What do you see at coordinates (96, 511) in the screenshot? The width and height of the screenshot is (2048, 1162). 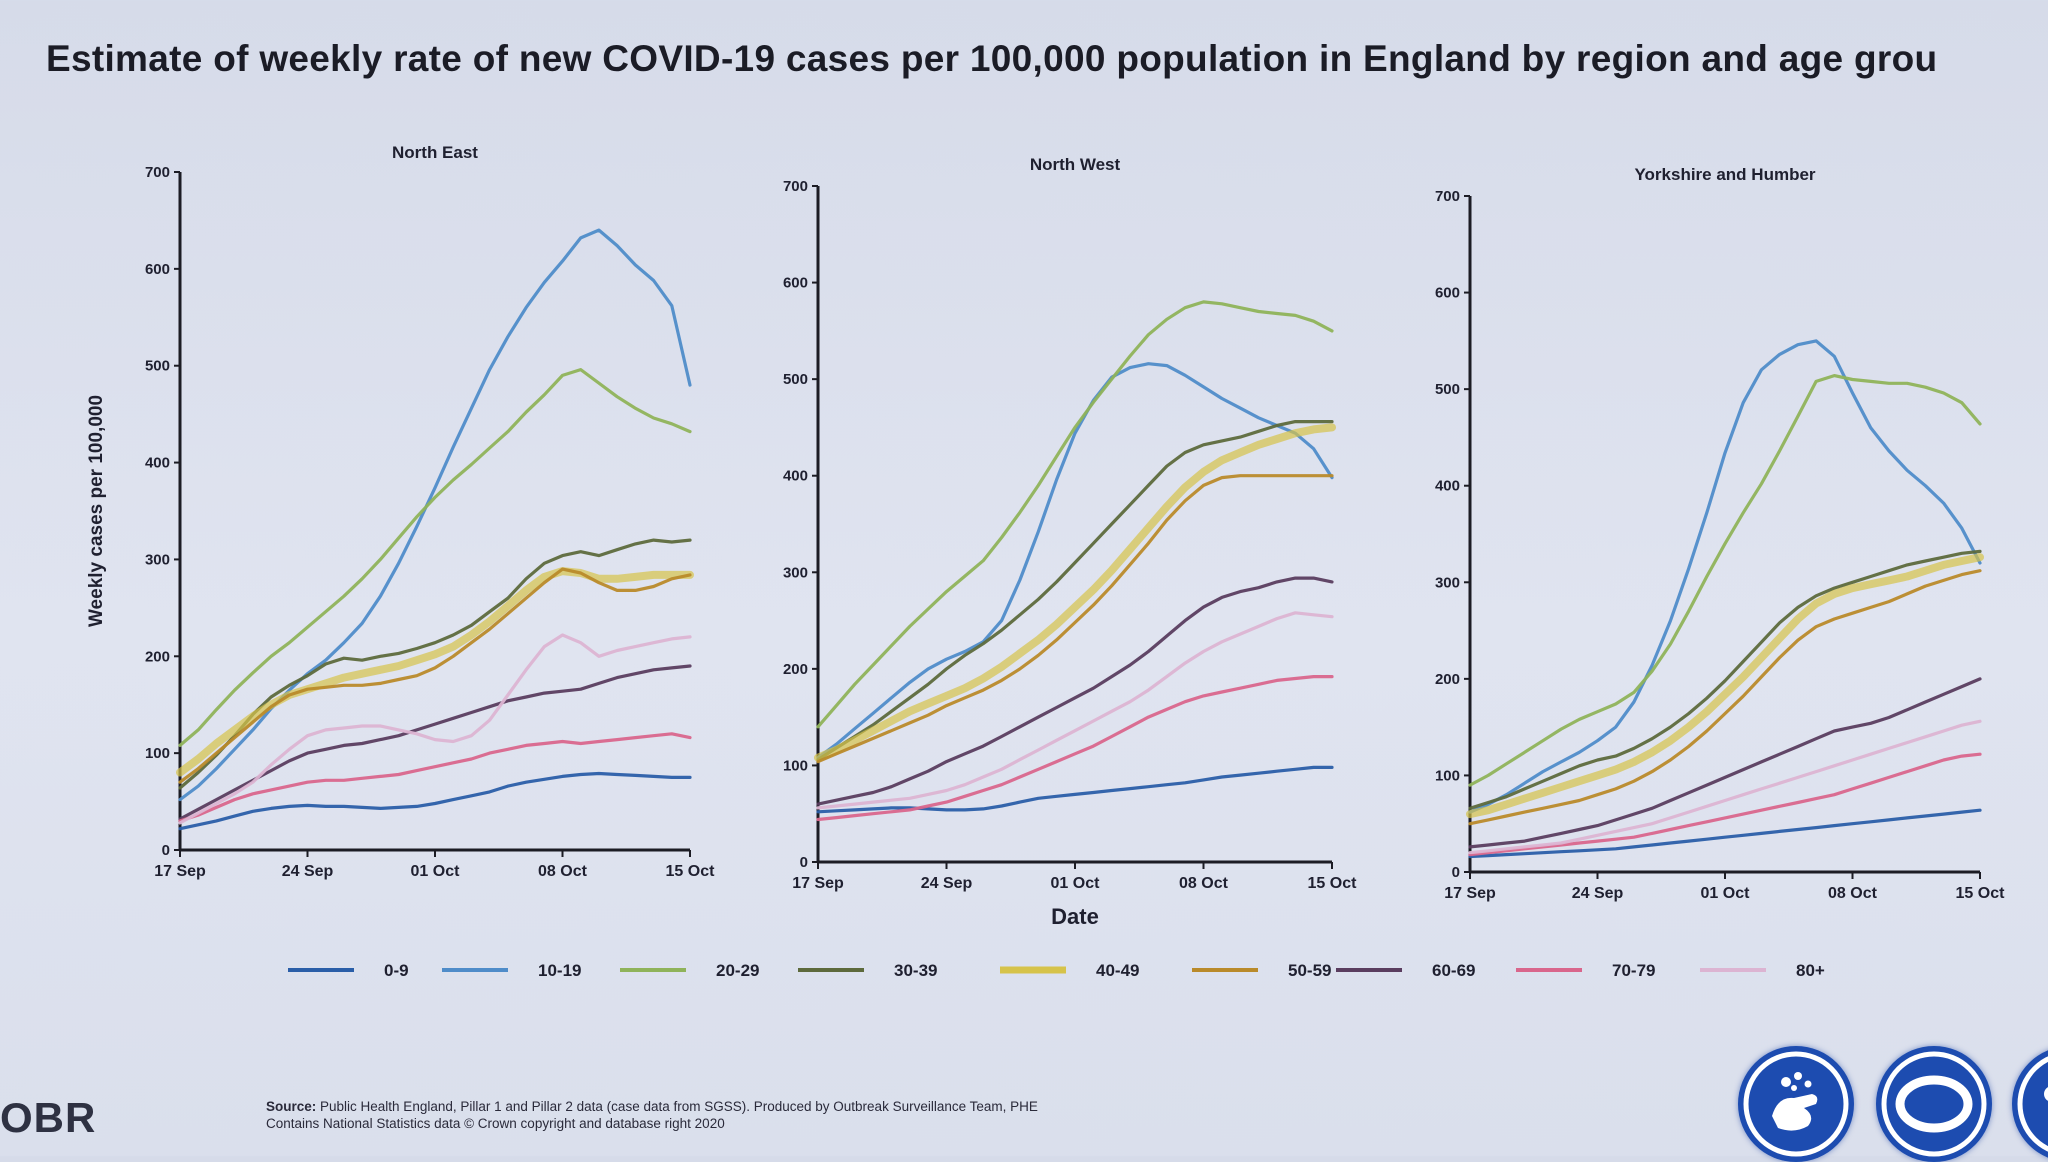 I see `y-axis-label: Weekly cases per 100,000` at bounding box center [96, 511].